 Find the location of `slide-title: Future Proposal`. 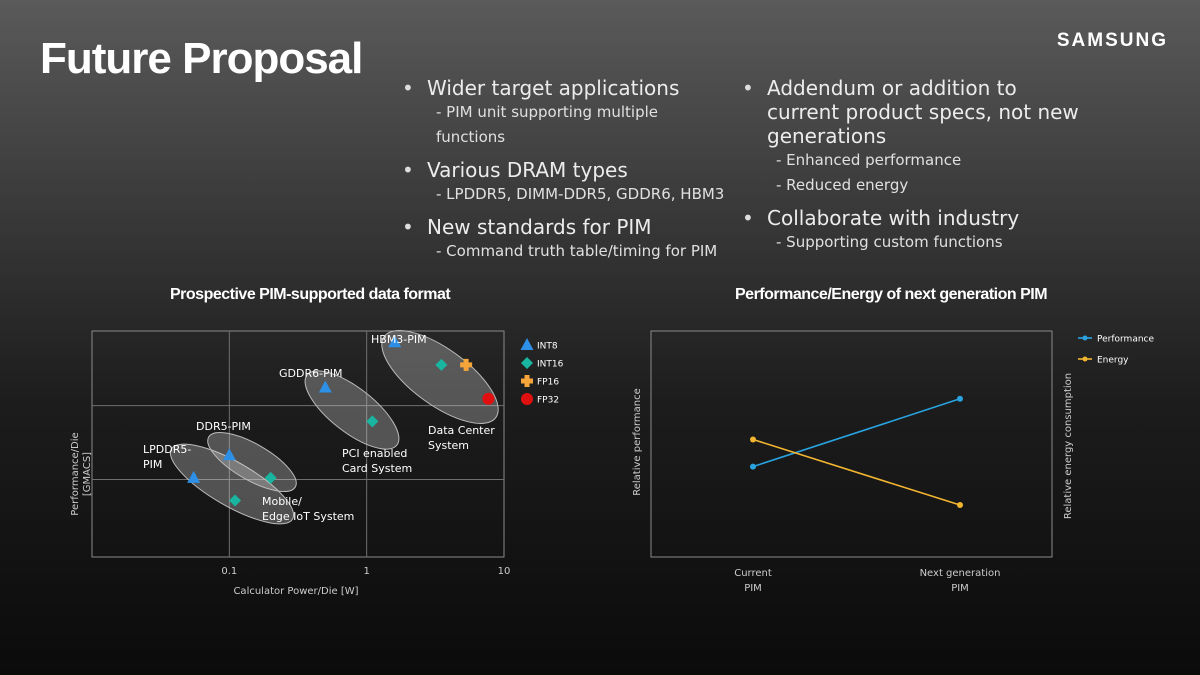

slide-title: Future Proposal is located at coordinates (201, 58).